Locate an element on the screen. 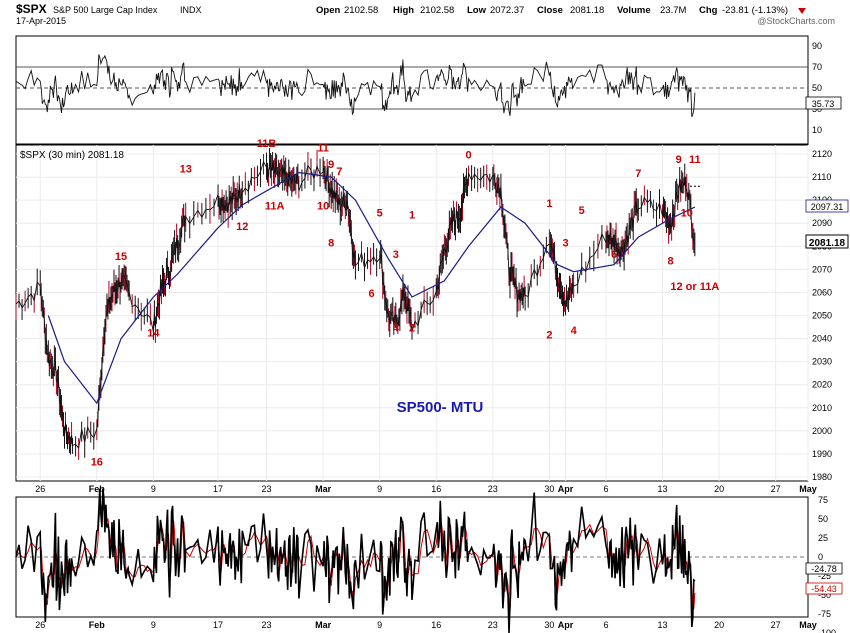 This screenshot has height=633, width=850. rsi-series is located at coordinates (355, 85).